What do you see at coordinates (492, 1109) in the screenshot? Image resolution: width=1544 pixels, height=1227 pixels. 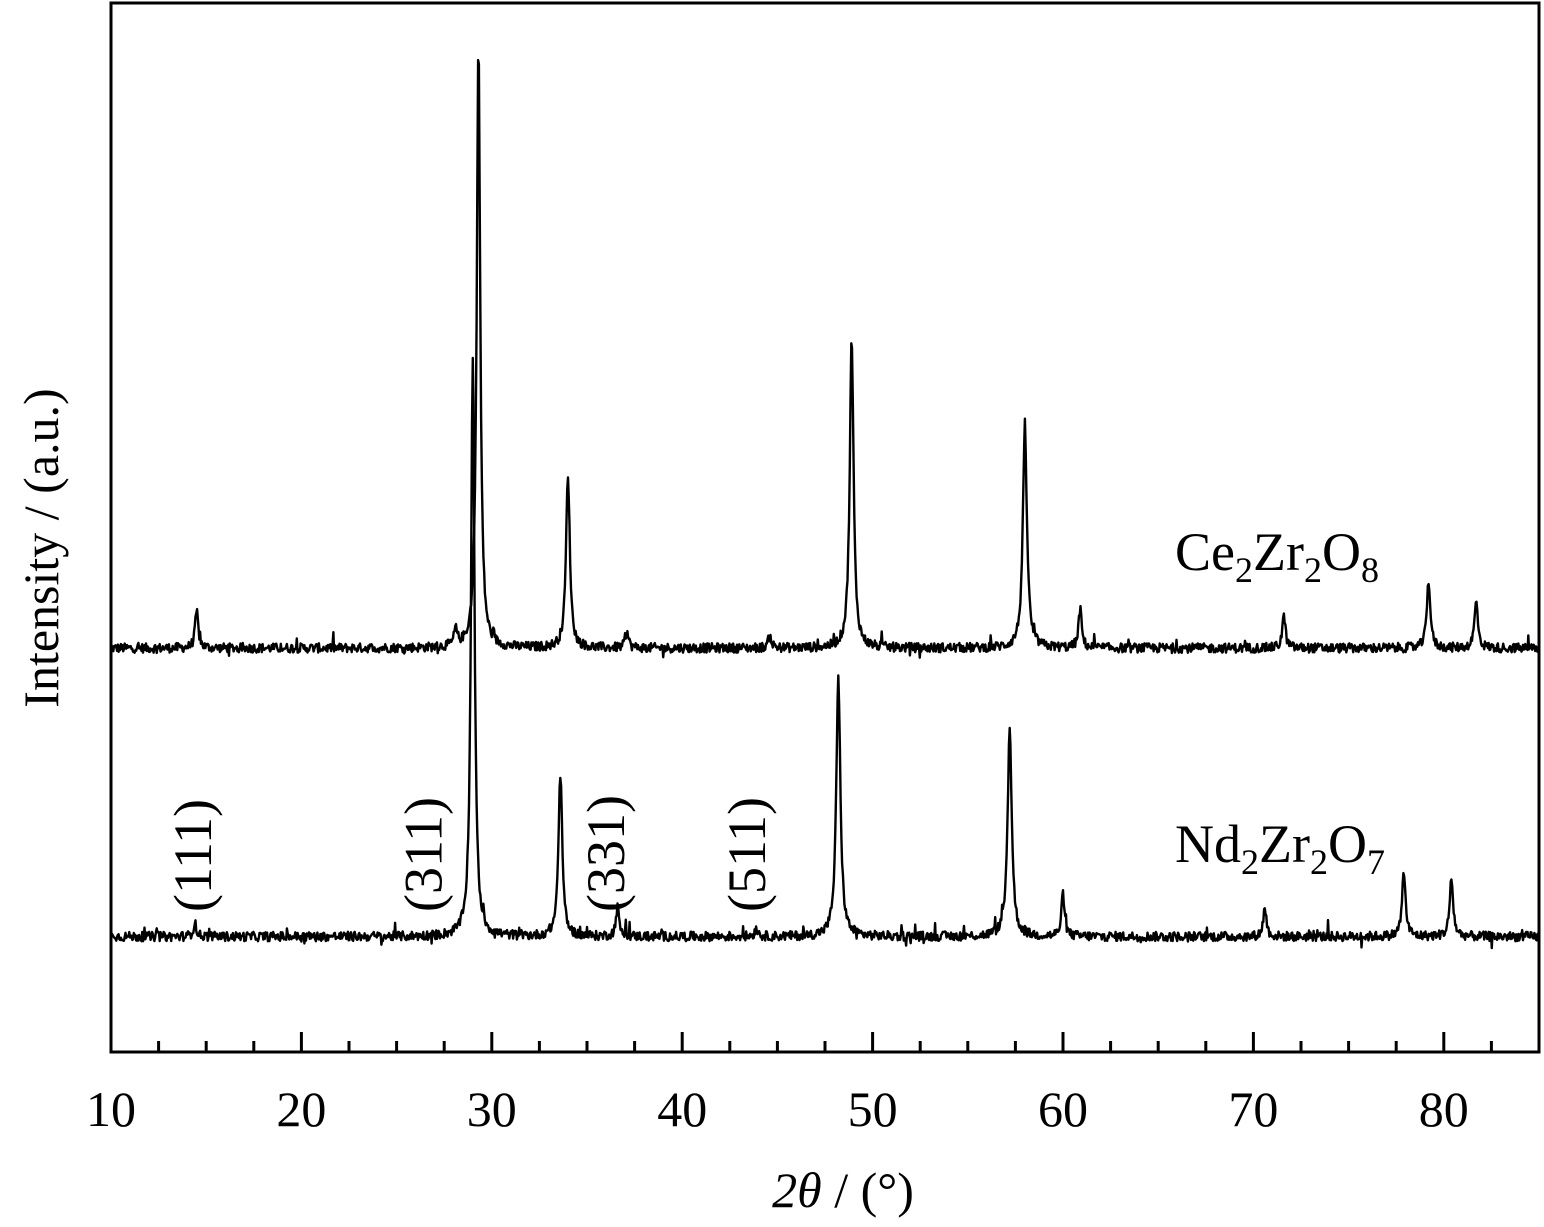 I see `x-tick-label: 30` at bounding box center [492, 1109].